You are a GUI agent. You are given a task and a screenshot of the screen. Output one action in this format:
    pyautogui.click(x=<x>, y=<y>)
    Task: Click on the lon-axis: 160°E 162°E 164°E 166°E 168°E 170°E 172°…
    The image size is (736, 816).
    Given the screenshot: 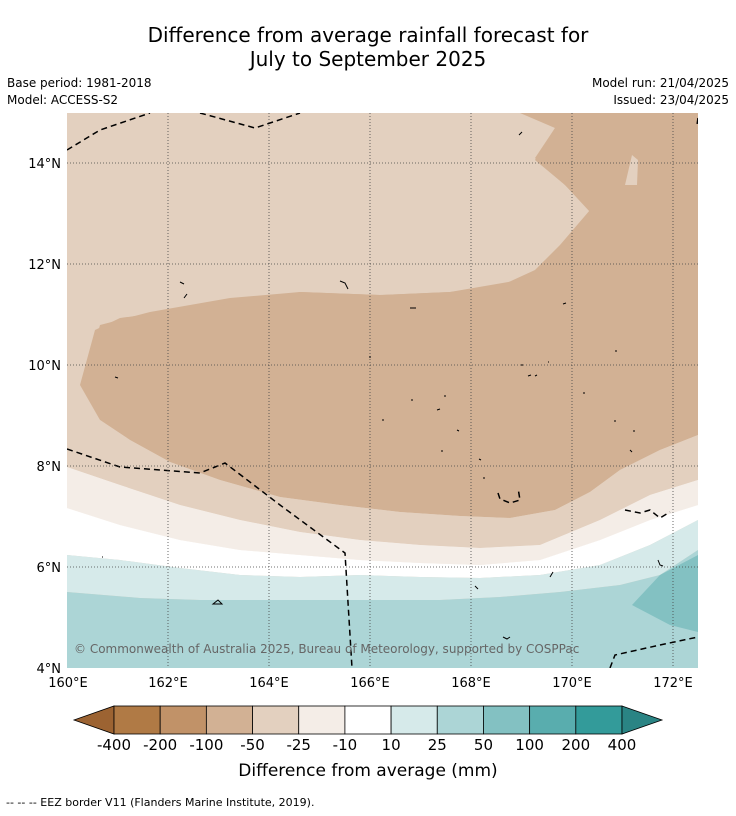 What is the action you would take?
    pyautogui.click(x=370, y=683)
    